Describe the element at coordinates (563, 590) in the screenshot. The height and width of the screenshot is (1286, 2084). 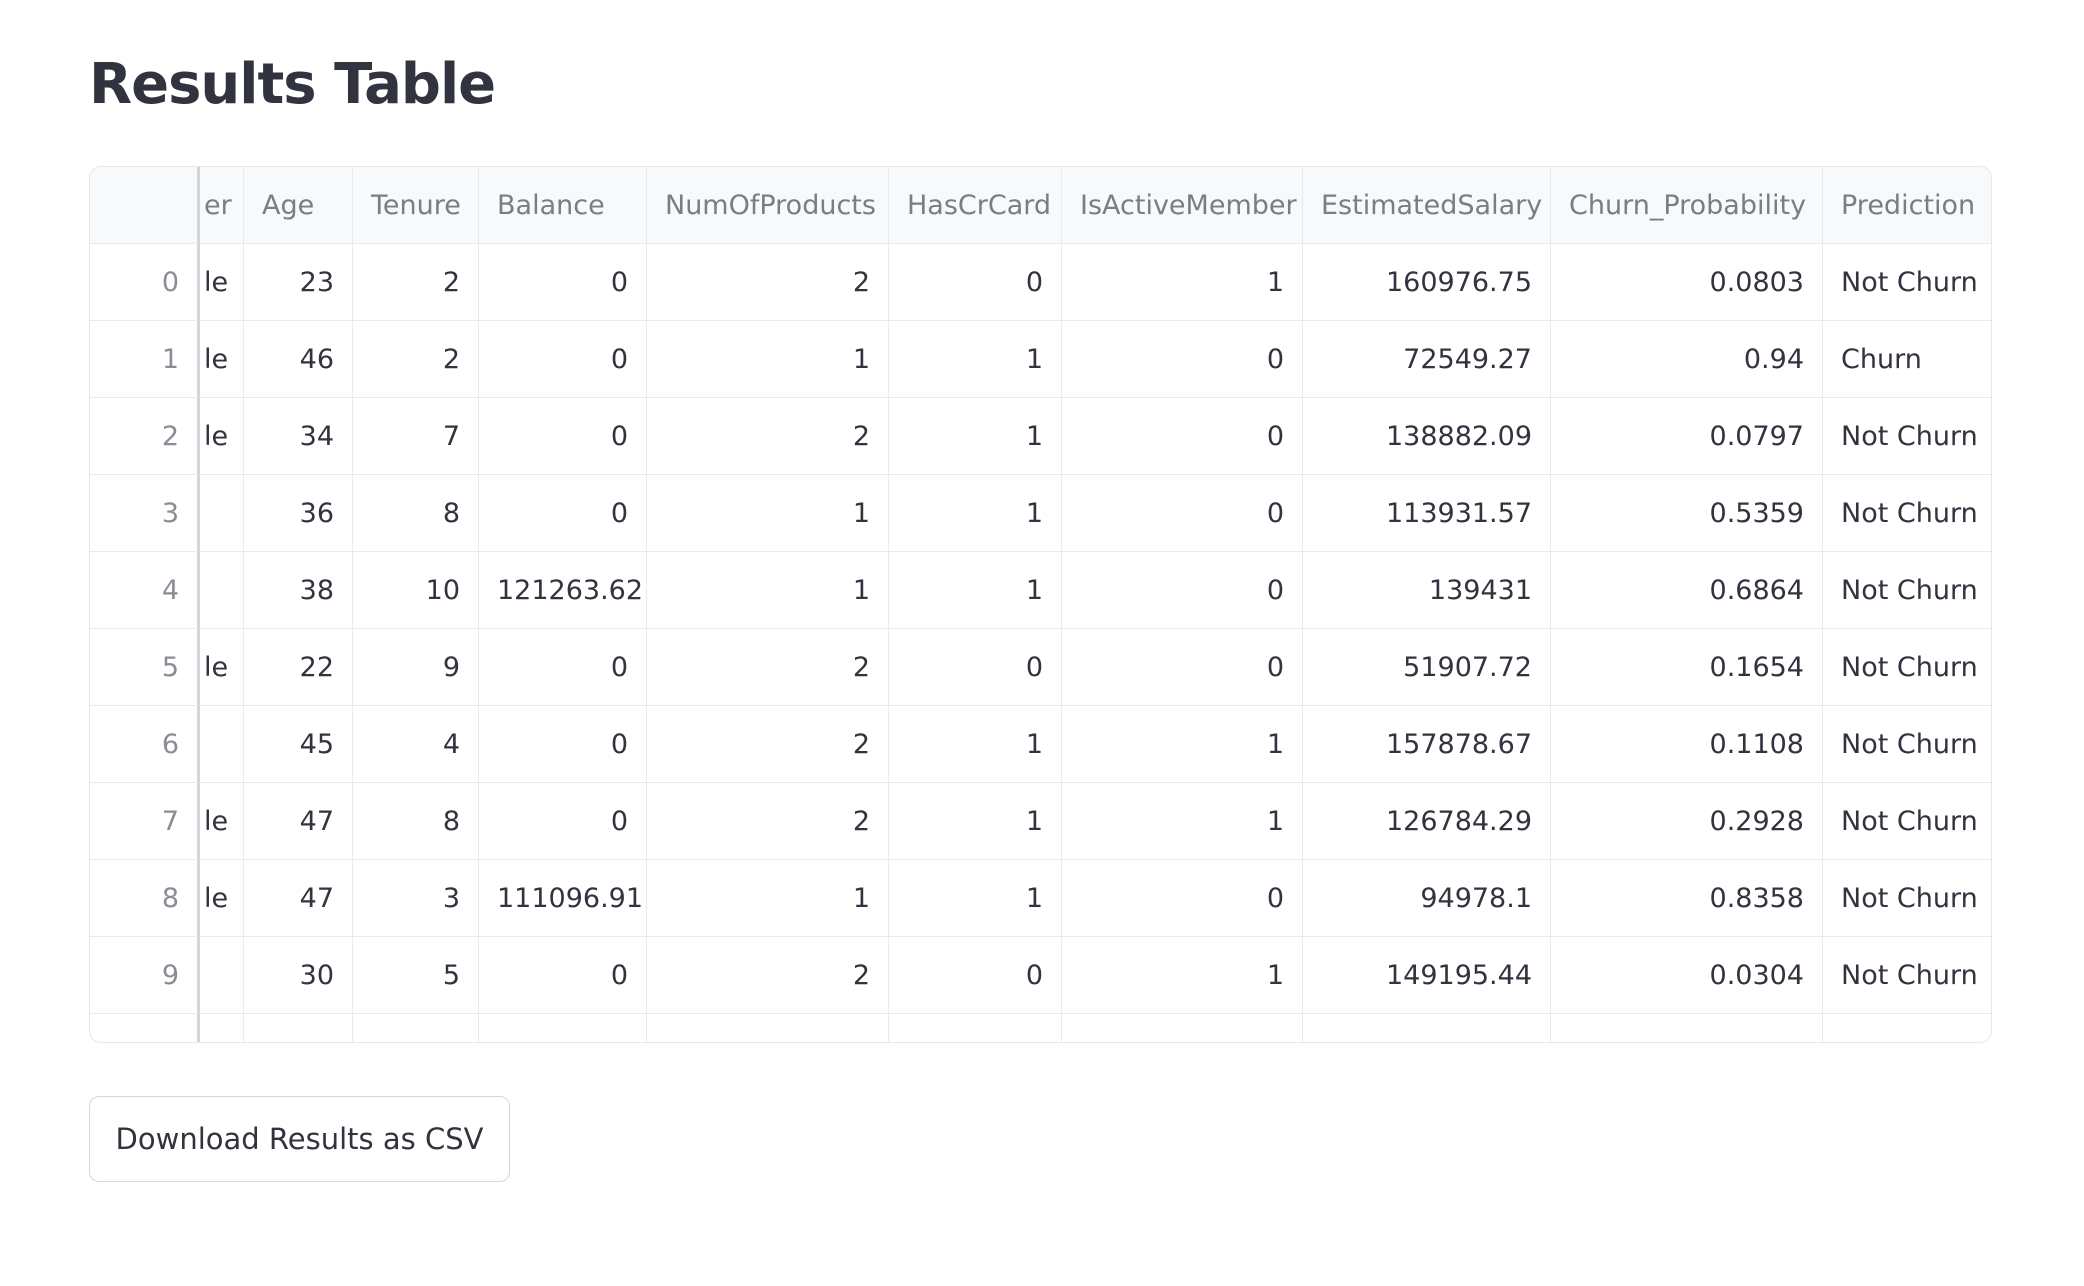
I see `table-cell: 121263.62` at that location.